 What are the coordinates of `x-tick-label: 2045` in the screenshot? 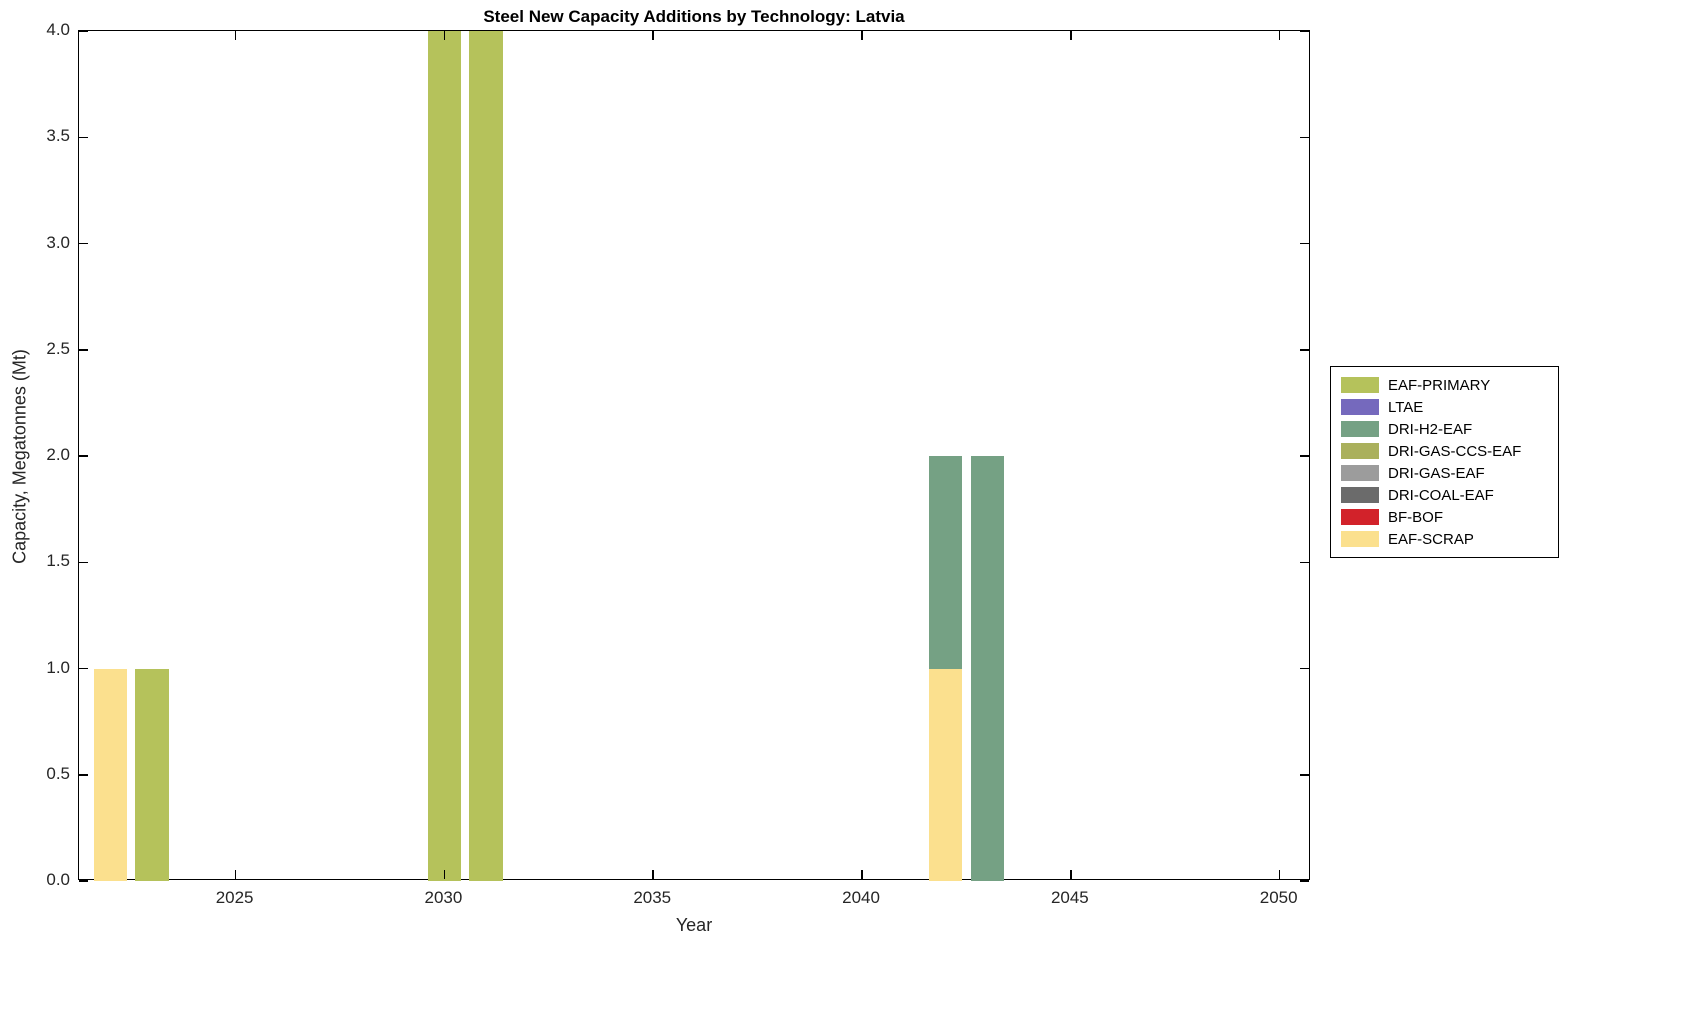 It's located at (1069, 897).